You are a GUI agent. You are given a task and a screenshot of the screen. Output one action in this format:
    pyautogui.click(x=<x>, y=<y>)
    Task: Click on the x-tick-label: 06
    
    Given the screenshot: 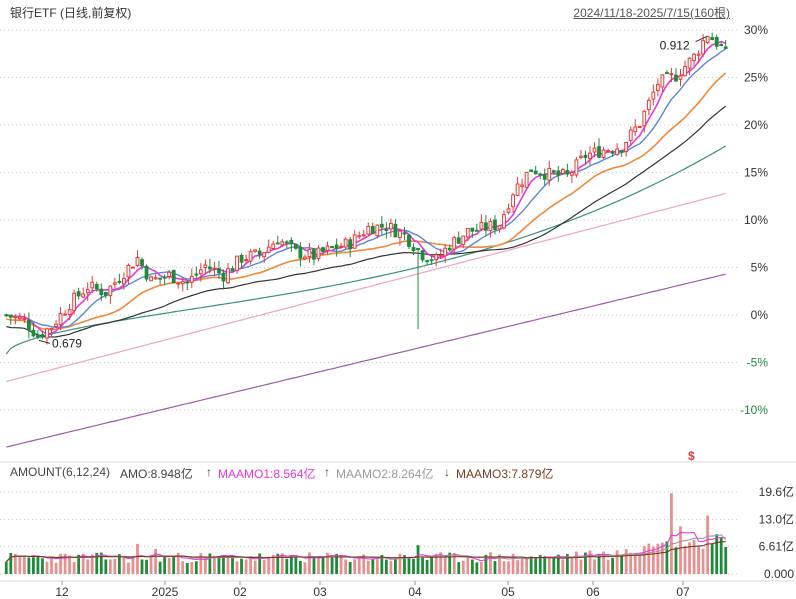 What is the action you would take?
    pyautogui.click(x=593, y=592)
    